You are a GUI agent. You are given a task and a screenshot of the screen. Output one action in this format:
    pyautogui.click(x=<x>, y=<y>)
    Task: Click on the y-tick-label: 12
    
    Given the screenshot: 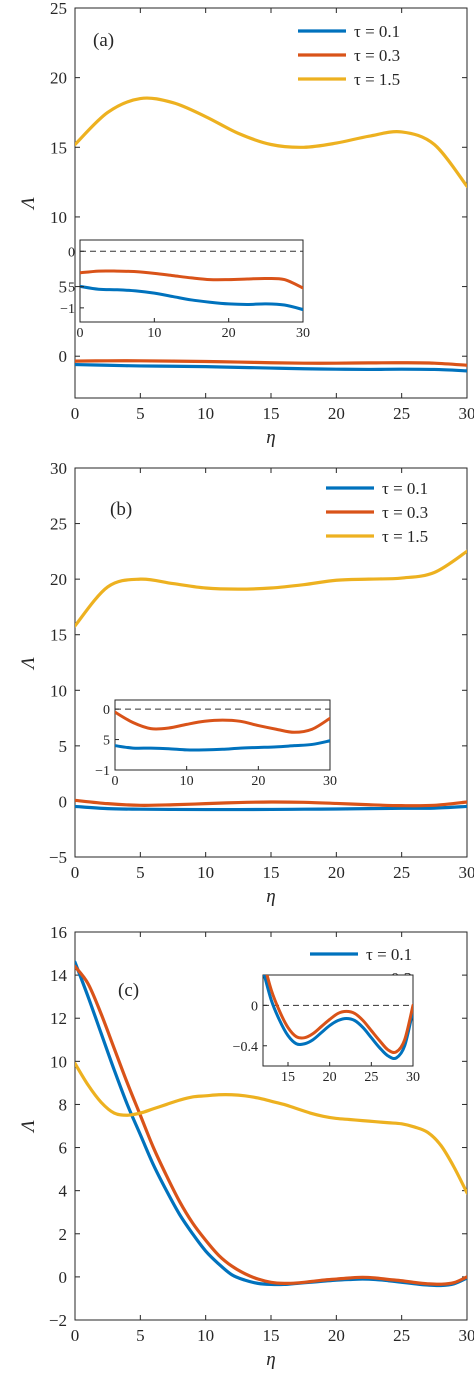 What is the action you would take?
    pyautogui.click(x=58, y=1018)
    